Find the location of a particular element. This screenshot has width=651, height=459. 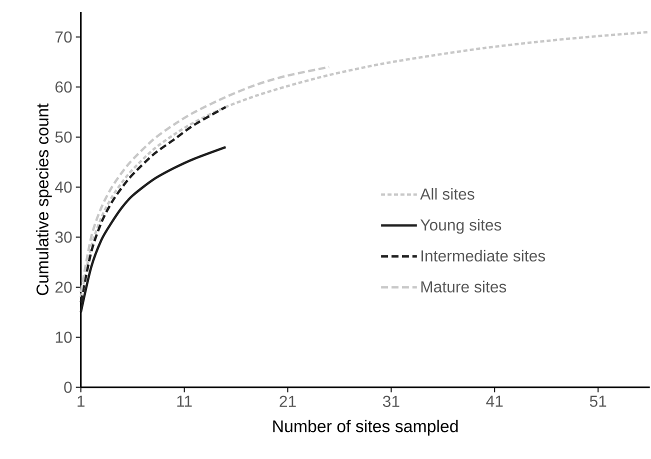

x-tick-label: 41 is located at coordinates (494, 401).